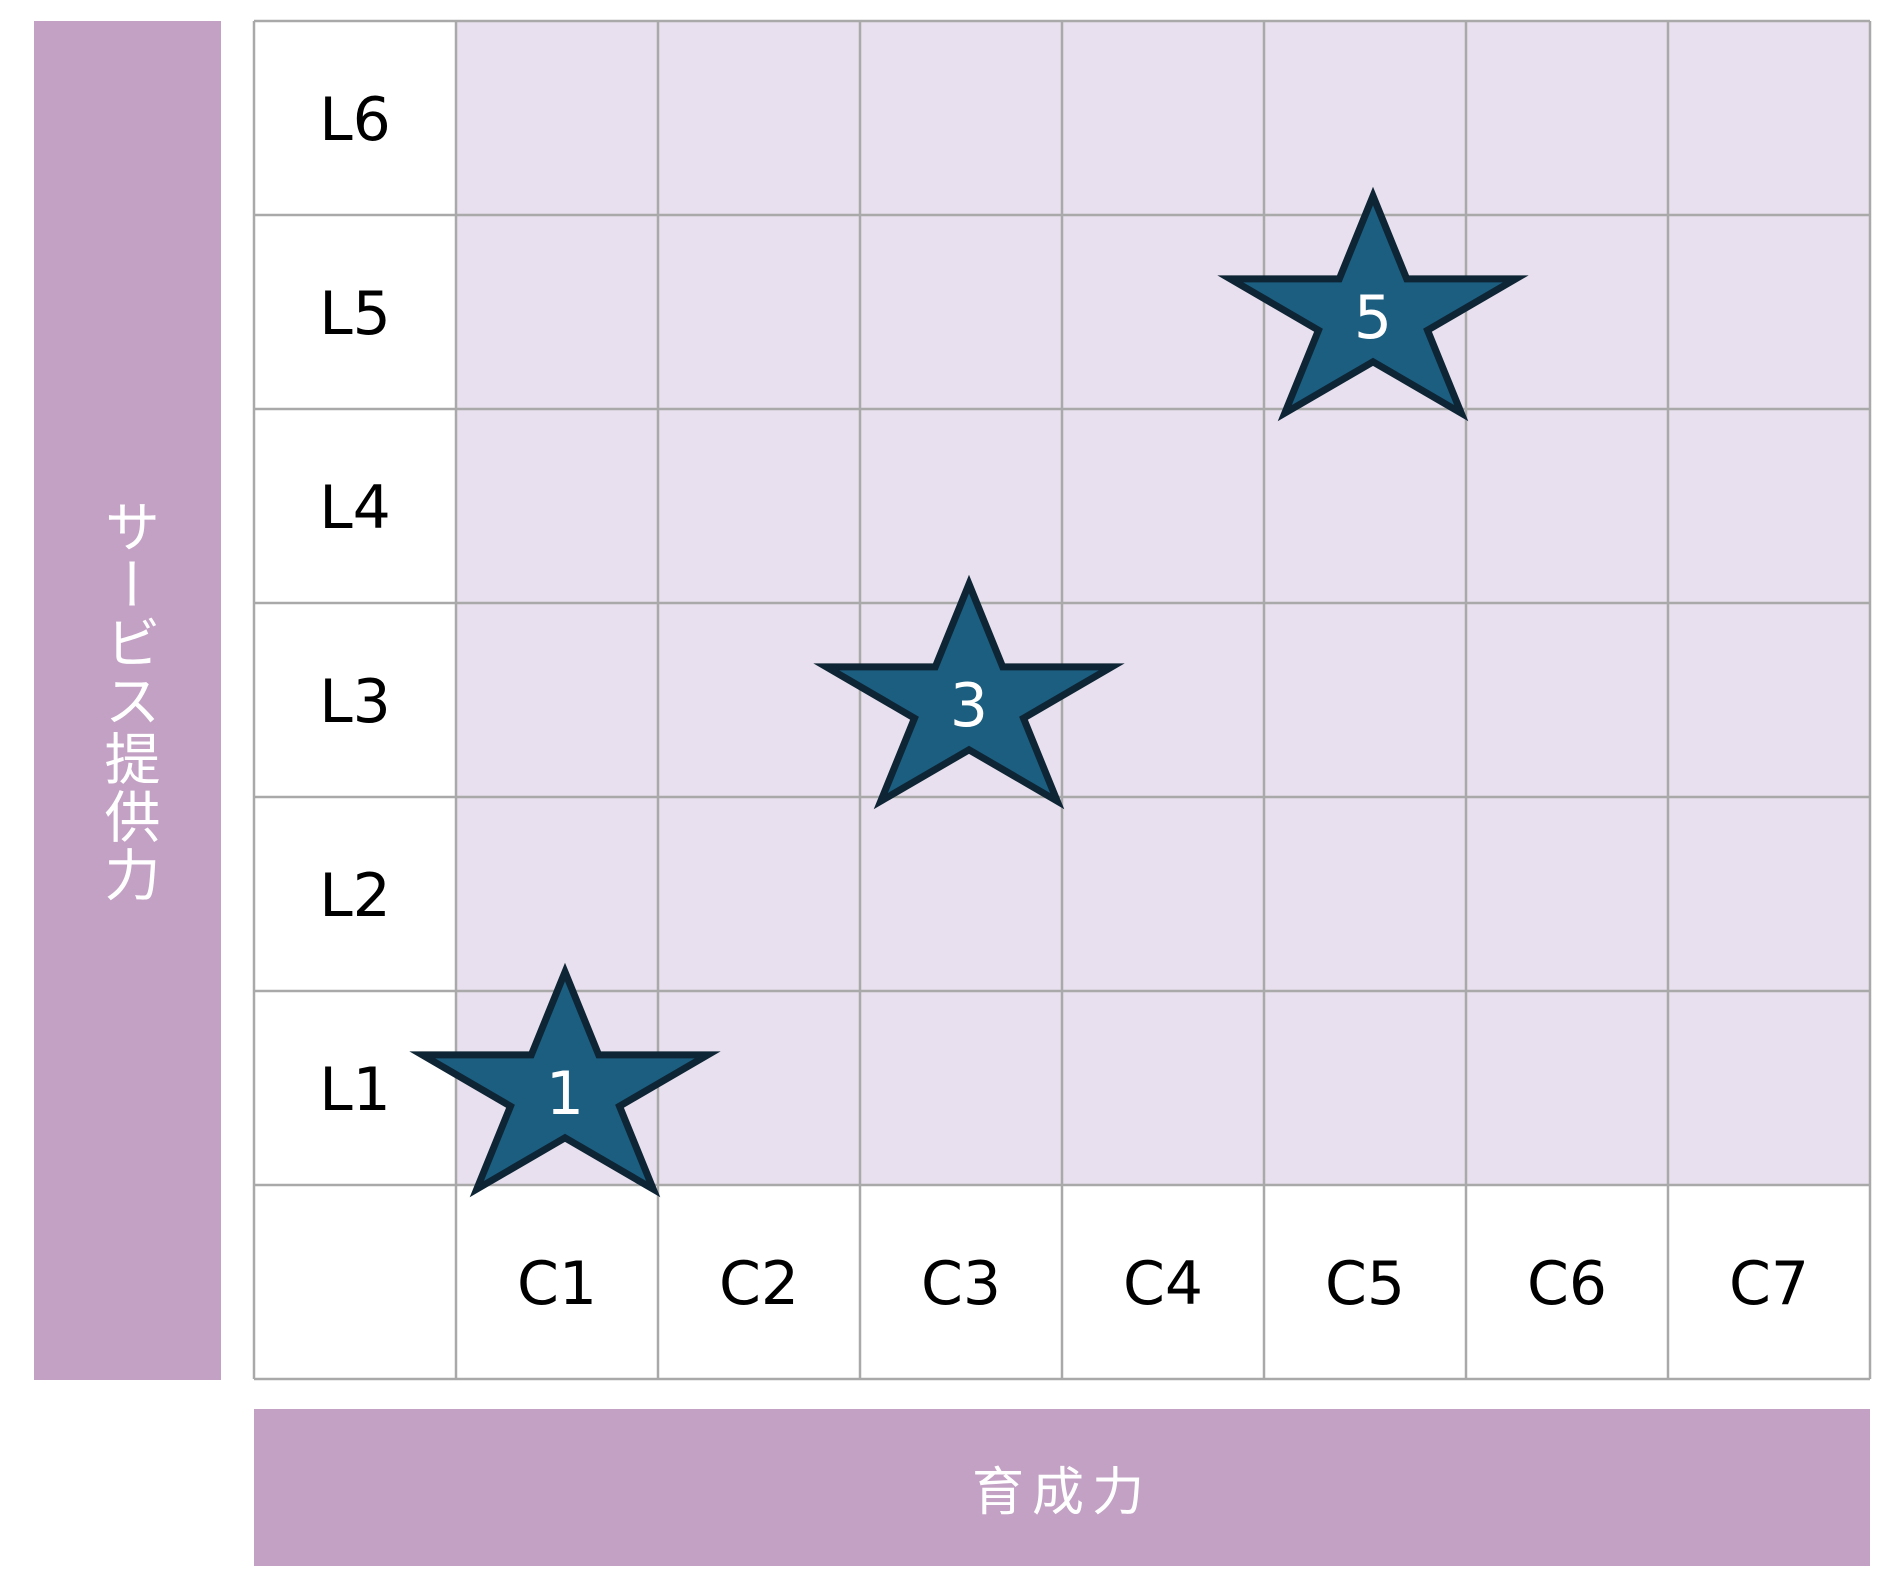  I want to click on x-axis-band: 育成力, so click(1062, 1487).